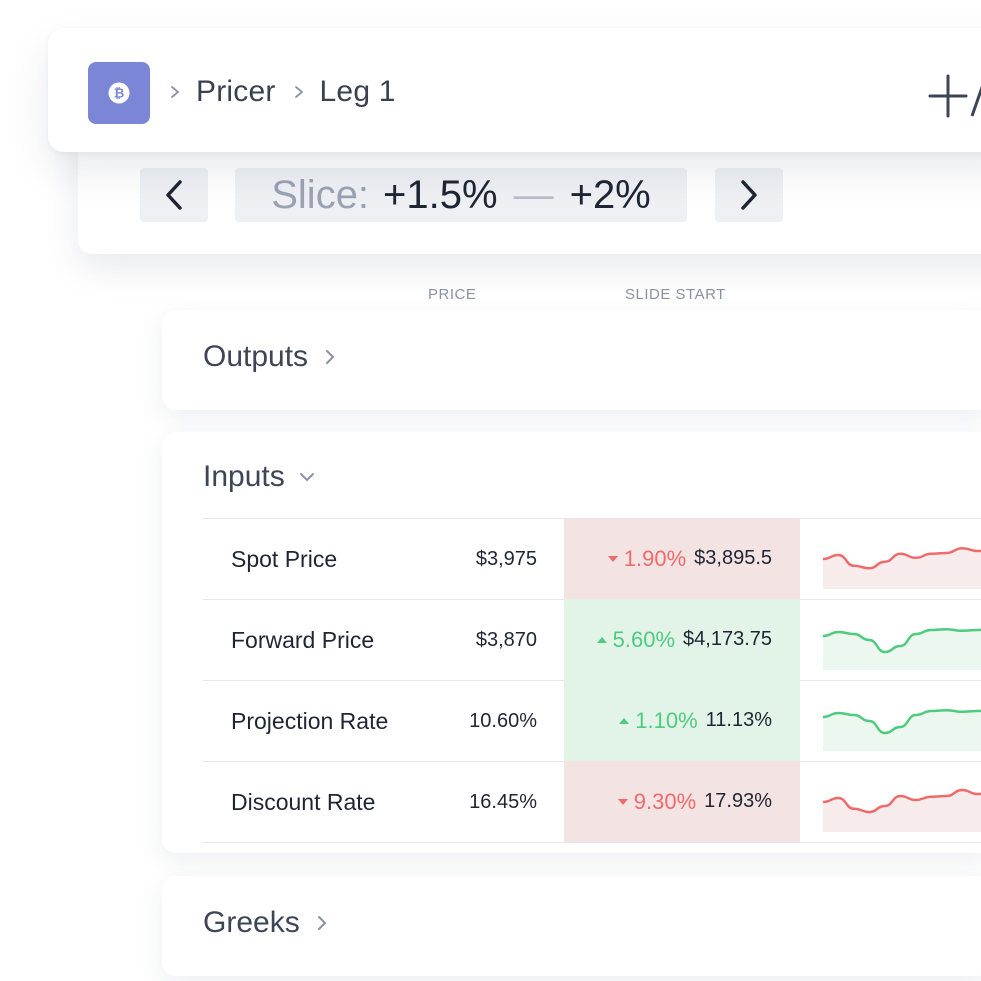 This screenshot has width=981, height=981. Describe the element at coordinates (357, 91) in the screenshot. I see `breadcrumb-leg: Leg 1` at that location.